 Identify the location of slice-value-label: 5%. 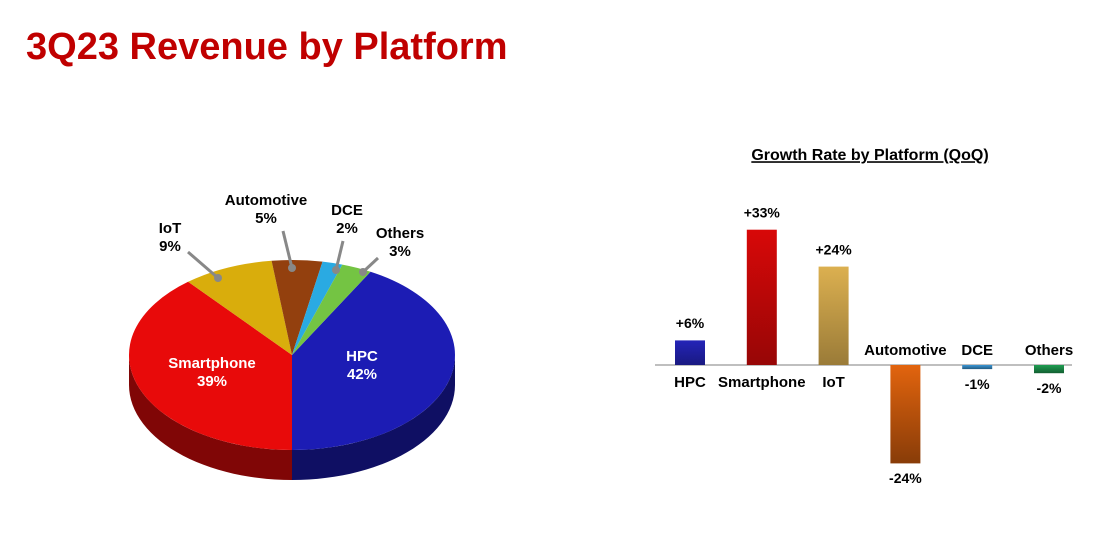
(266, 218).